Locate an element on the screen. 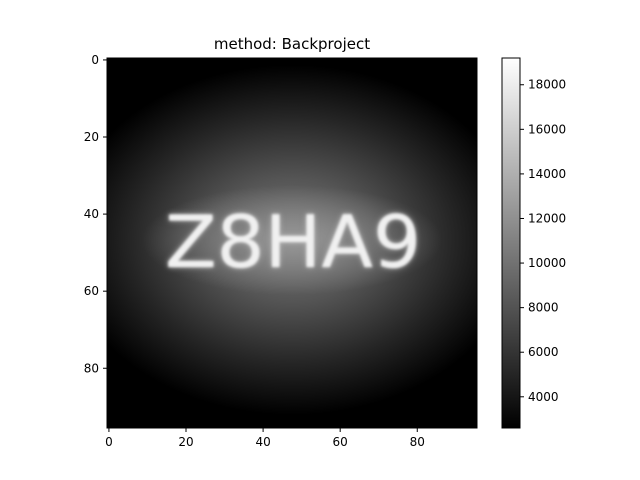 This screenshot has height=480, width=640. x-tick-label: 0 is located at coordinates (109, 442).